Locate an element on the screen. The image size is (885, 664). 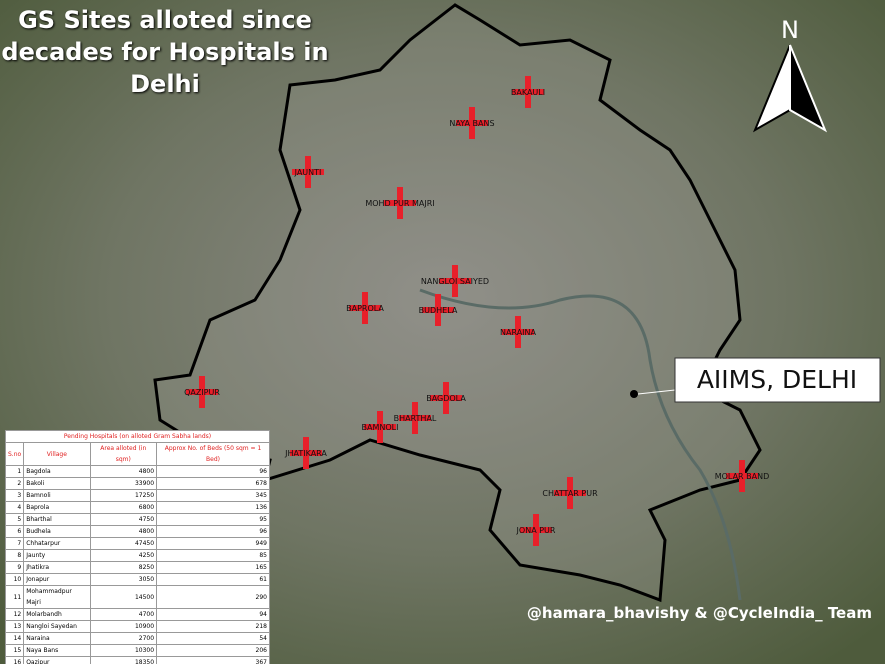
table-row: 7 Chhatarpur 47450 949 is located at coordinates (137, 543).